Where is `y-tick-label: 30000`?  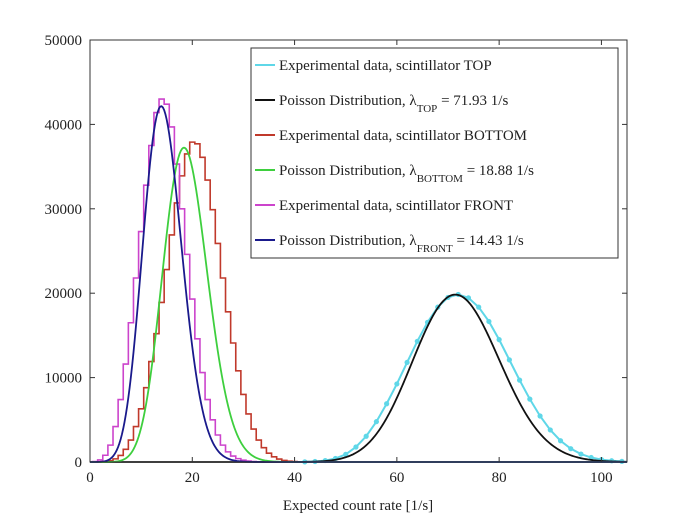
y-tick-label: 30000 is located at coordinates (64, 210).